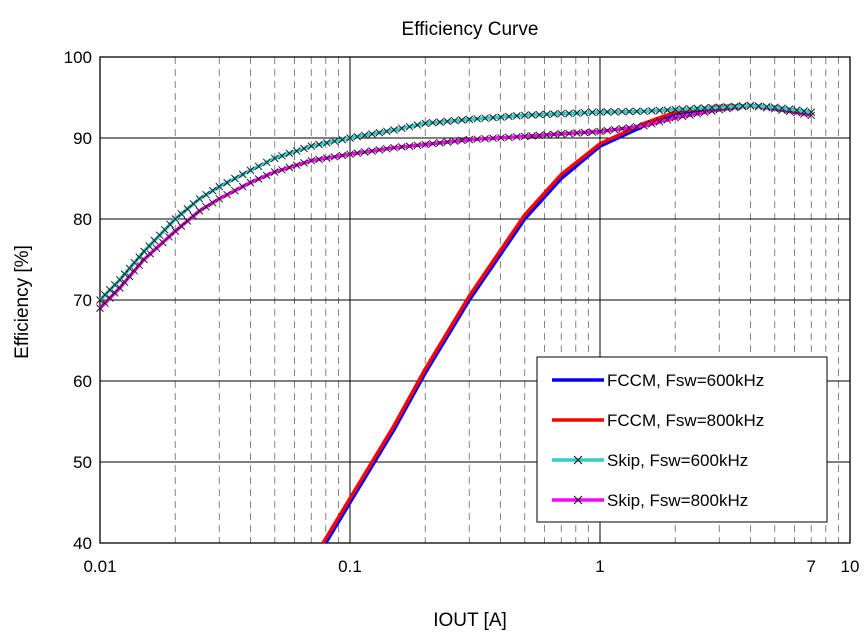 Image resolution: width=865 pixels, height=635 pixels. Describe the element at coordinates (470, 620) in the screenshot. I see `x-axis-label: IOUT [A]` at that location.